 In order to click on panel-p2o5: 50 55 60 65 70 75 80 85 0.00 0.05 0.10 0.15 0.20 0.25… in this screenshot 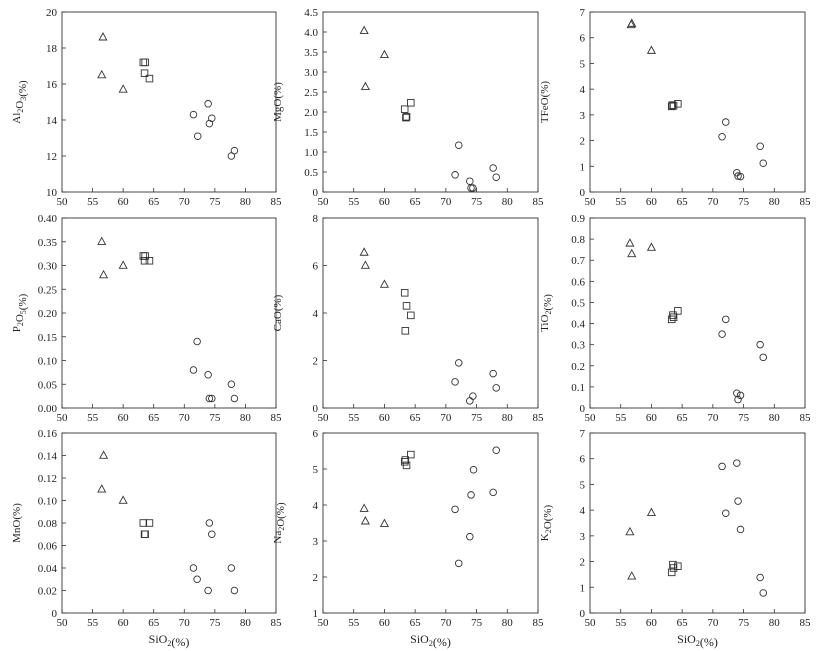, I will do `click(146, 318)`.